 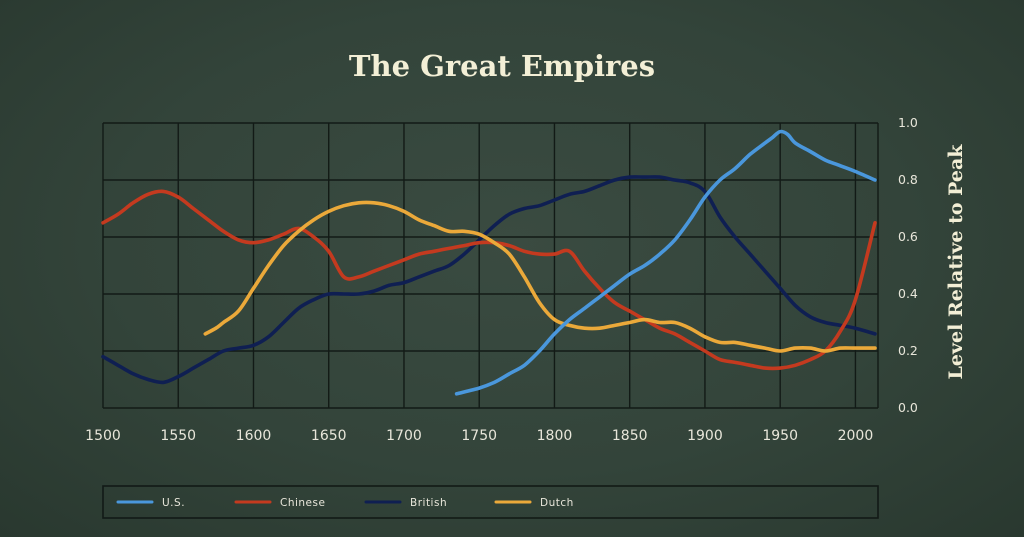 I want to click on x-tick-label-9: 1950, so click(x=780, y=436).